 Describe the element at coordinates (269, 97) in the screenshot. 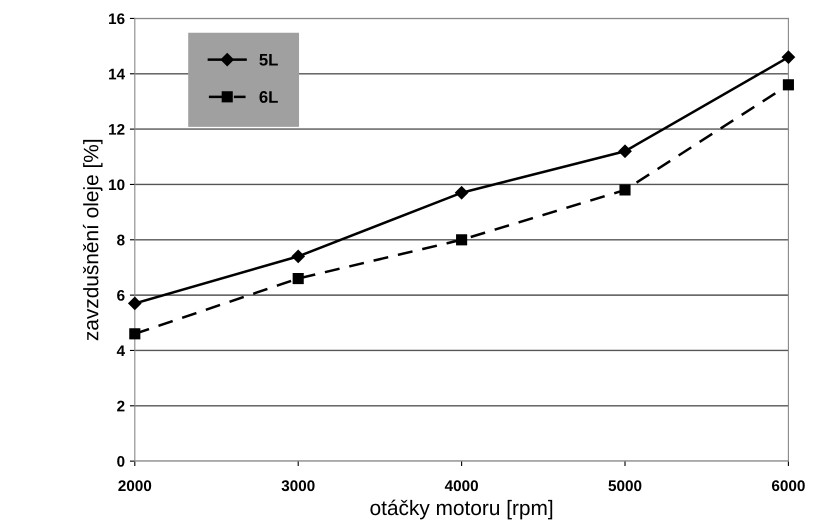

I see `legend-label: 6L` at that location.